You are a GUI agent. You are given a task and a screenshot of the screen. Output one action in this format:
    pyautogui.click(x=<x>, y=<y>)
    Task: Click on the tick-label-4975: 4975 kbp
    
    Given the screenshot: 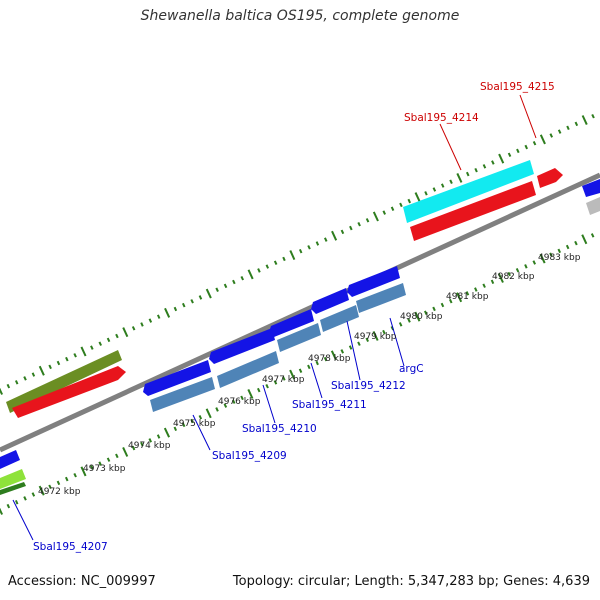 What is the action you would take?
    pyautogui.click(x=194, y=424)
    